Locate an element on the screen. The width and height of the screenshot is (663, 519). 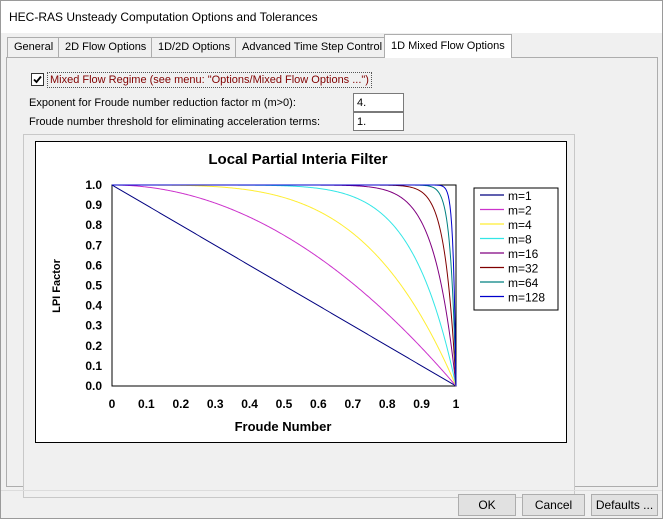
y-tick-label: 0.8 is located at coordinates (93, 225).